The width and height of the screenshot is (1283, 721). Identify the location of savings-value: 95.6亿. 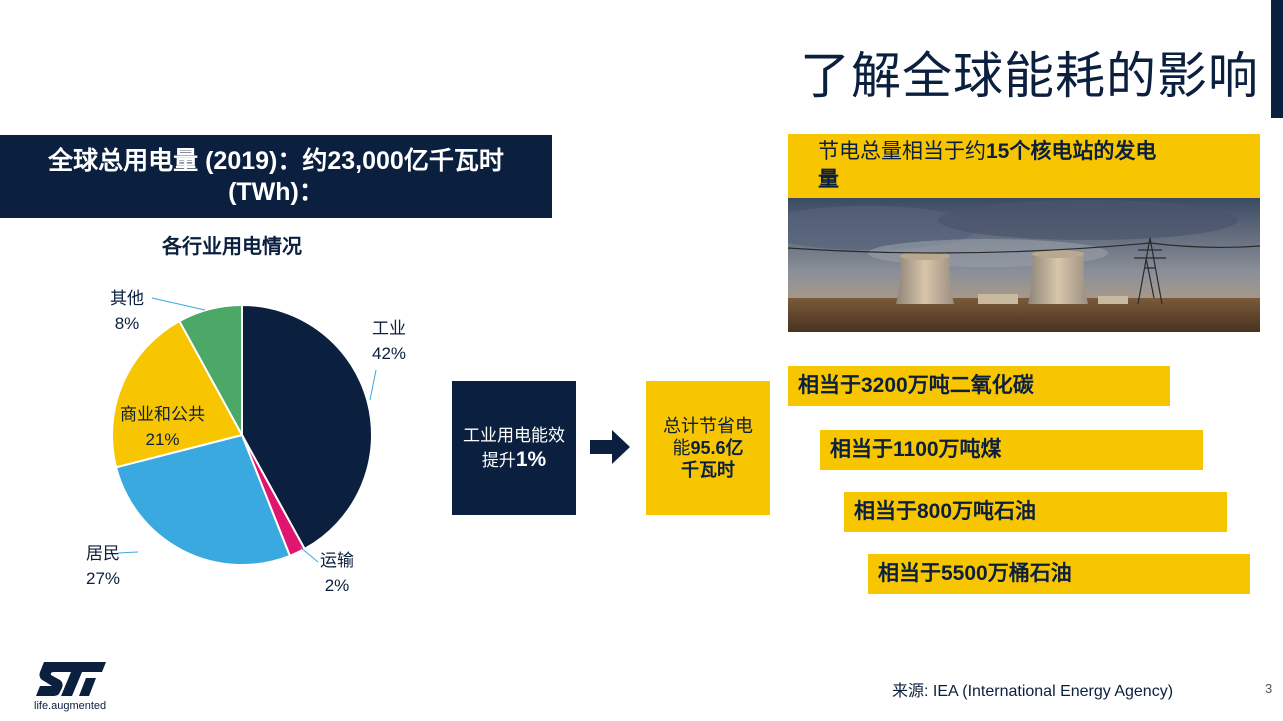
(717, 448).